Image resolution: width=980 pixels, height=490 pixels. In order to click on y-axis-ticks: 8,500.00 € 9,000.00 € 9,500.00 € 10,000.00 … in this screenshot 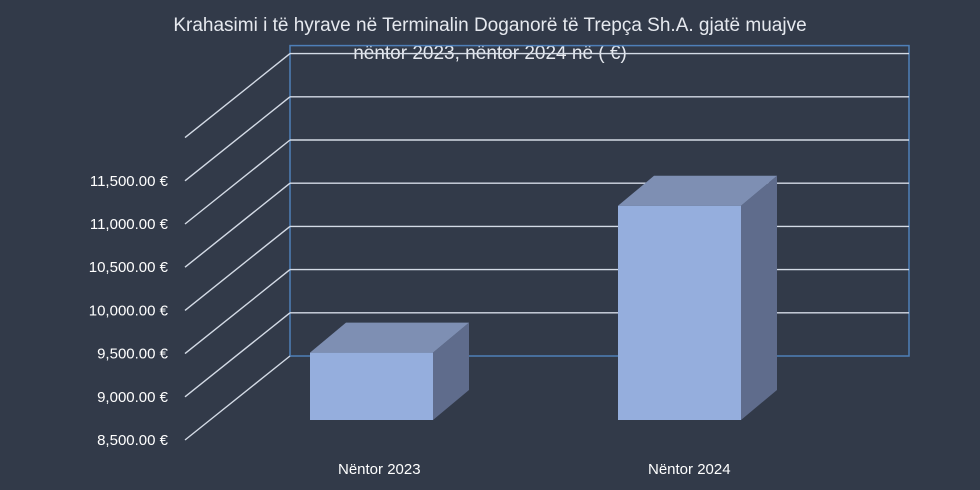, I will do `click(129, 311)`.